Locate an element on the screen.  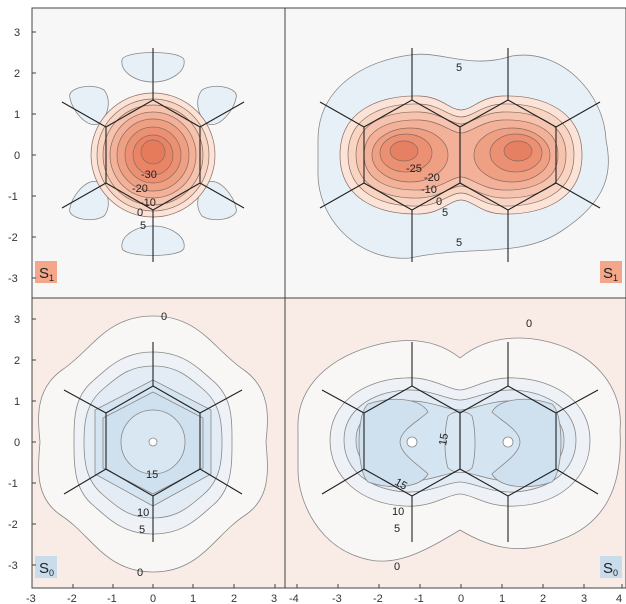
contour-label: -25 is located at coordinates (414, 169).